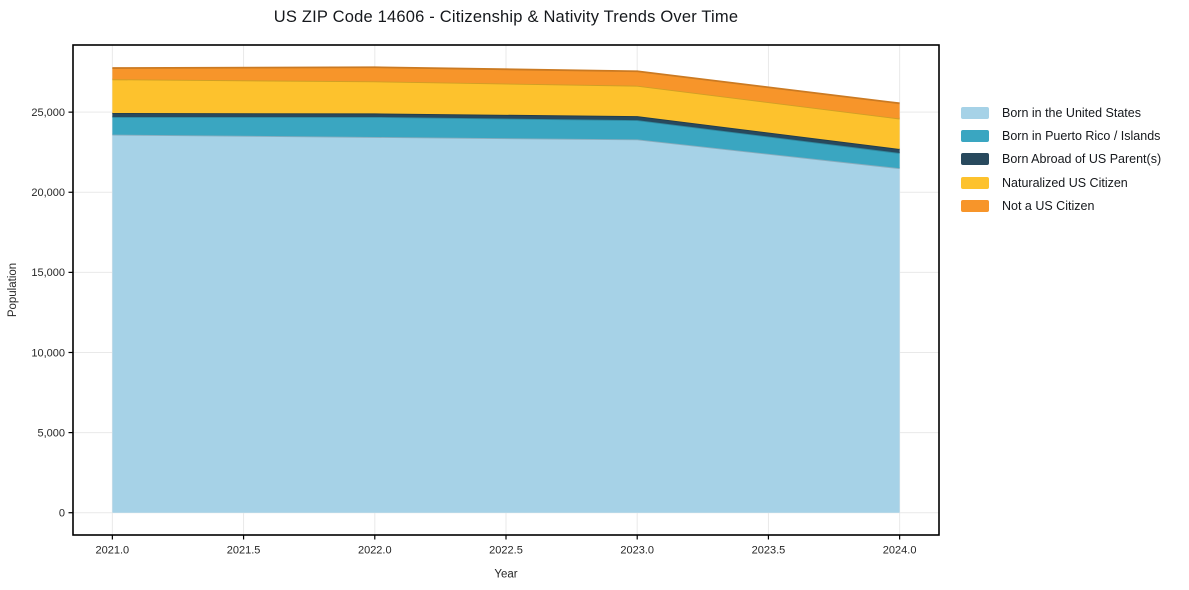  What do you see at coordinates (769, 551) in the screenshot?
I see `x-tick-label: 2023.5` at bounding box center [769, 551].